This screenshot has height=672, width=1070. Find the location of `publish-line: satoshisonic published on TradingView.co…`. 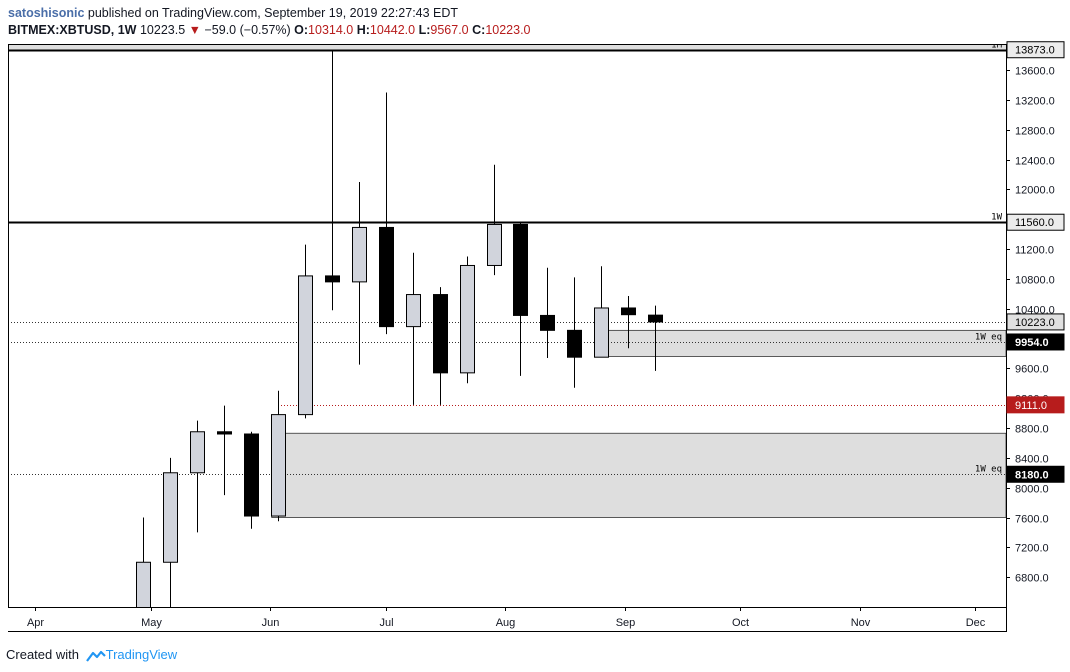

publish-line: satoshisonic published on TradingView.co… is located at coordinates (269, 13).